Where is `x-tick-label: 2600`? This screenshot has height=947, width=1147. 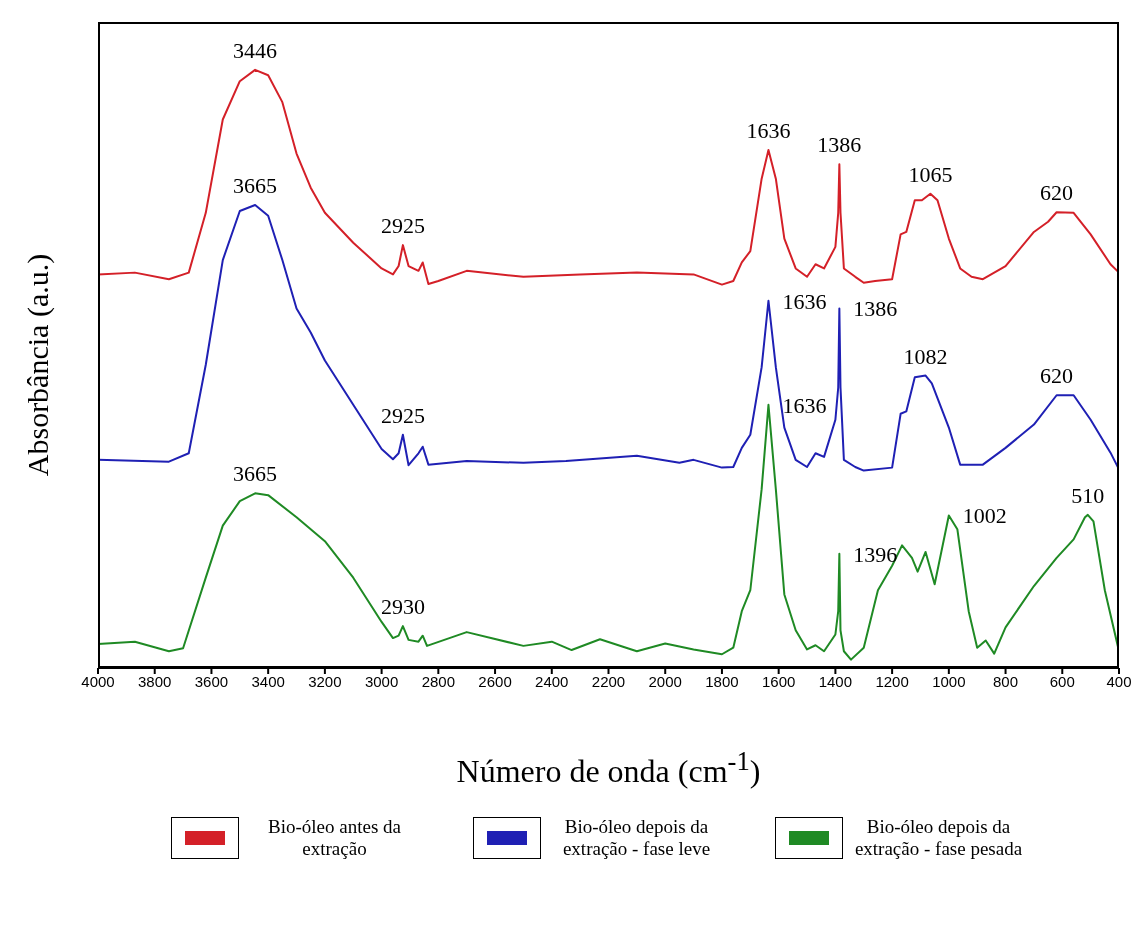 x-tick-label: 2600 is located at coordinates (495, 681).